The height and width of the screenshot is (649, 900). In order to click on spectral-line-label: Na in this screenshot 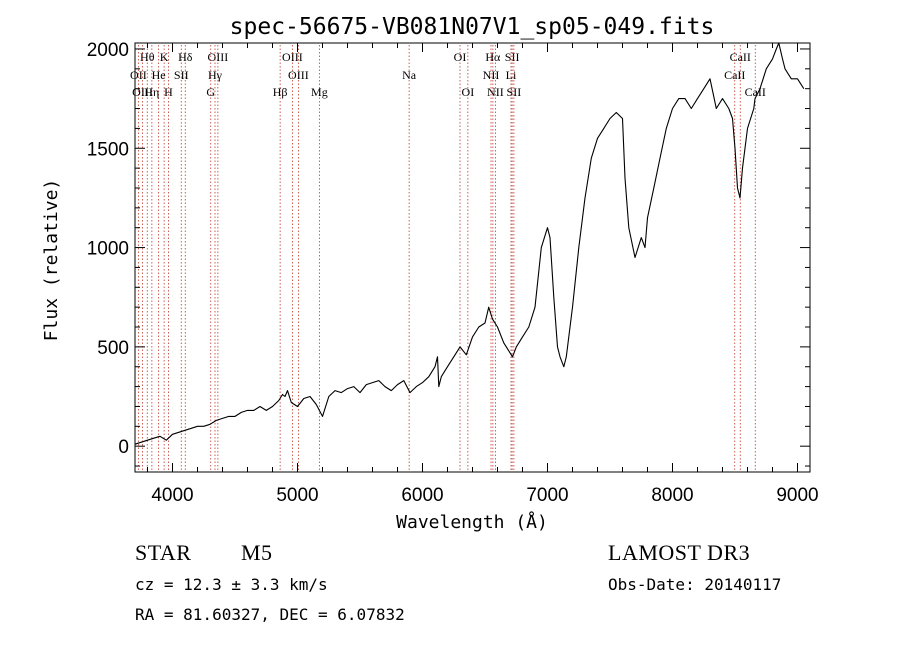, I will do `click(409, 75)`.